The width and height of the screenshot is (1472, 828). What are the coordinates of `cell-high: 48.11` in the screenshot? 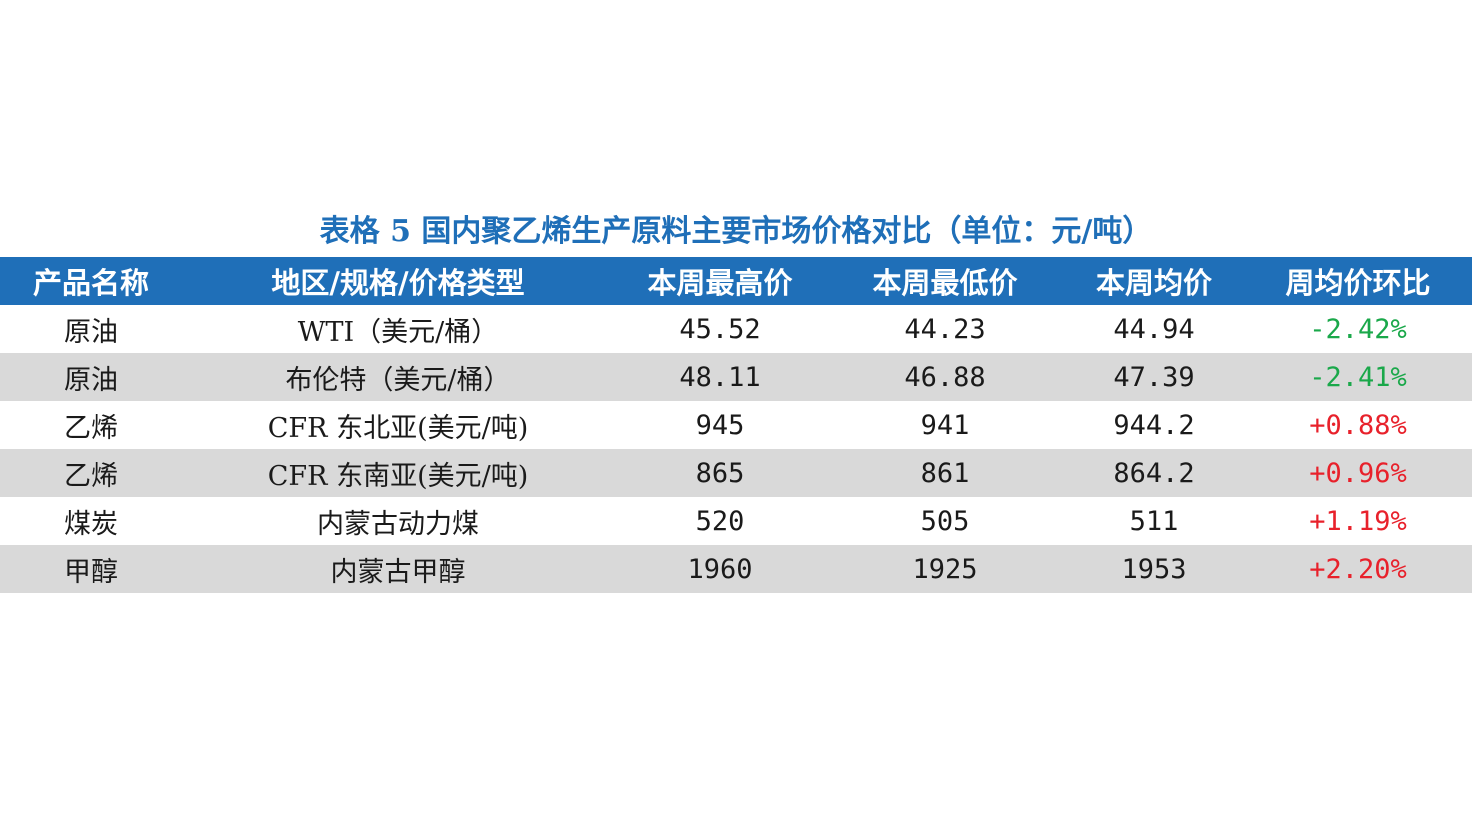 It's located at (720, 377).